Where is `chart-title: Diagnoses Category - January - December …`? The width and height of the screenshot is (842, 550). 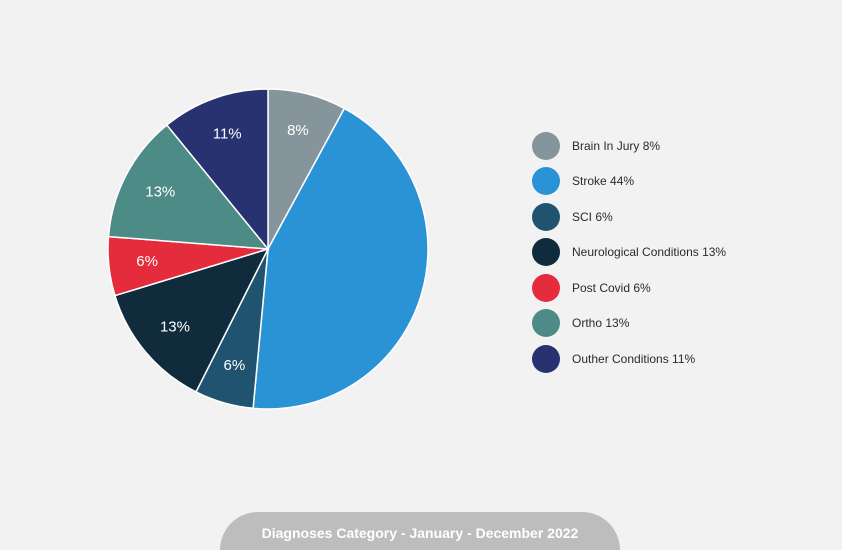
chart-title: Diagnoses Category - January - December … is located at coordinates (420, 533).